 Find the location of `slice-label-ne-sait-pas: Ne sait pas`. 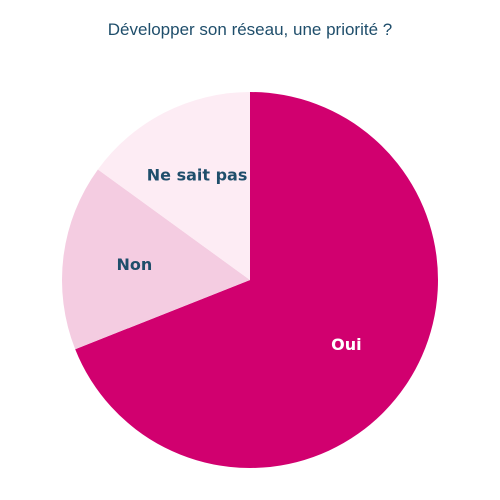

slice-label-ne-sait-pas: Ne sait pas is located at coordinates (197, 175).